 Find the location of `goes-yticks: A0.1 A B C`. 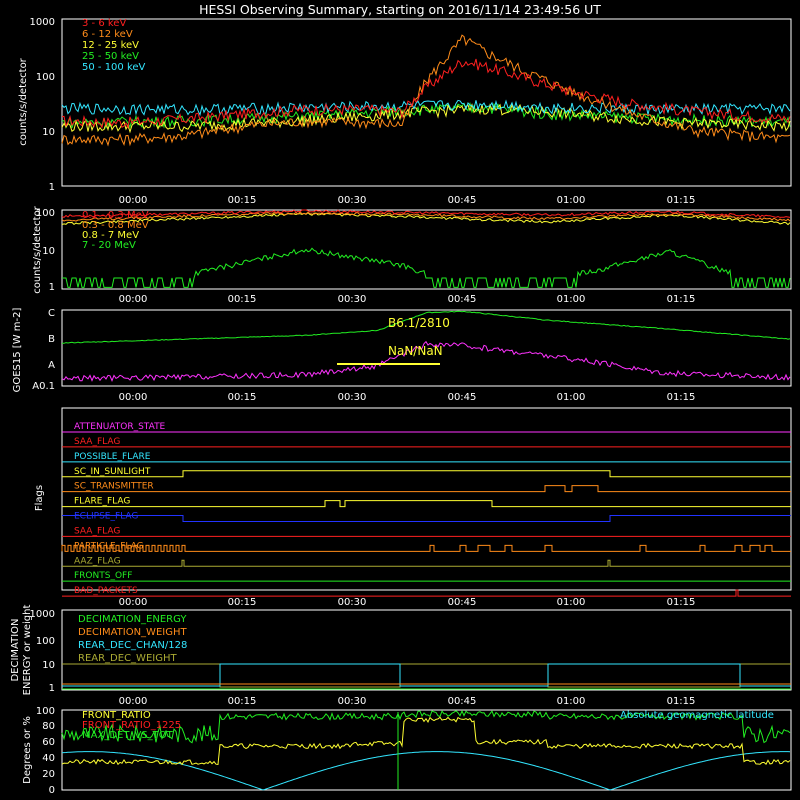

goes-yticks: A0.1 A B C is located at coordinates (43, 350).